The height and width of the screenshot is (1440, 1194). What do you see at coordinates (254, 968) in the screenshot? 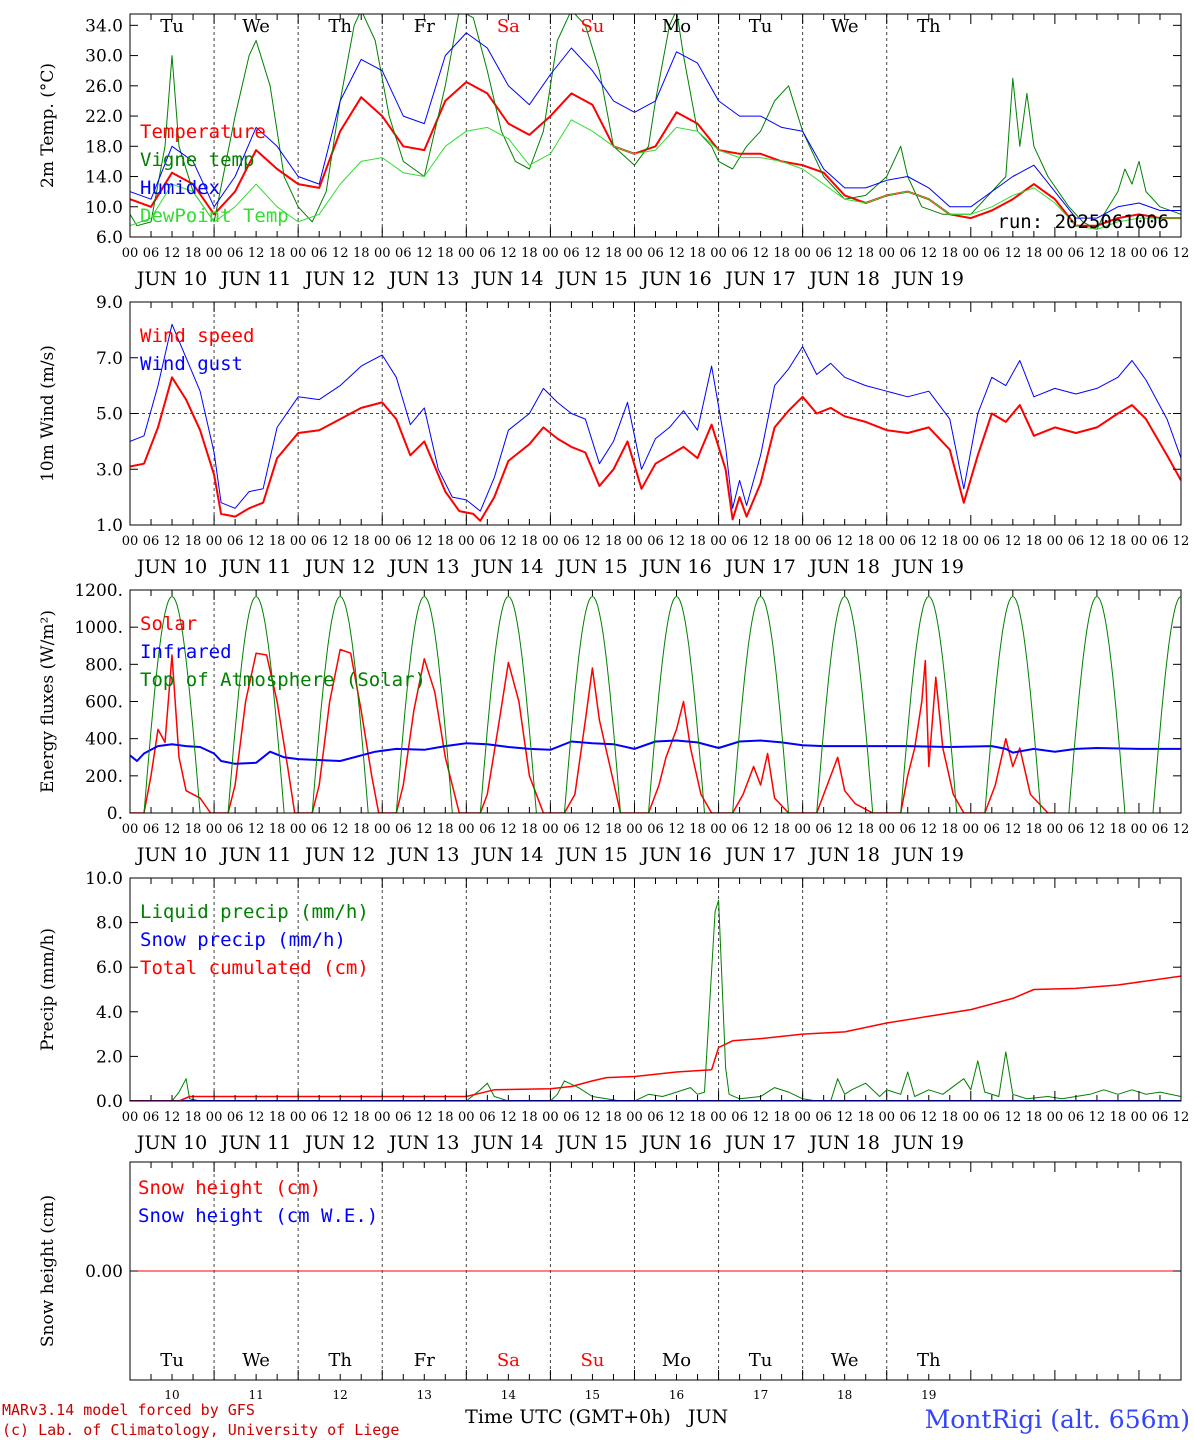
I see `legend-entry: Total cumulated (cm)` at bounding box center [254, 968].